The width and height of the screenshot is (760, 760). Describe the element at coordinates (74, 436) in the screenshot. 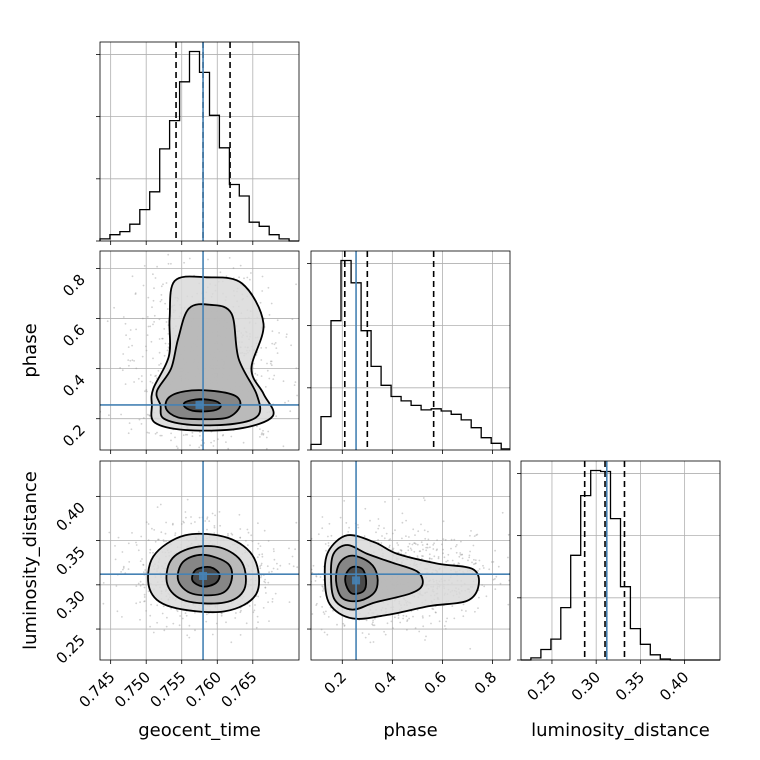

I see `y-tick-label: 0.2` at that location.